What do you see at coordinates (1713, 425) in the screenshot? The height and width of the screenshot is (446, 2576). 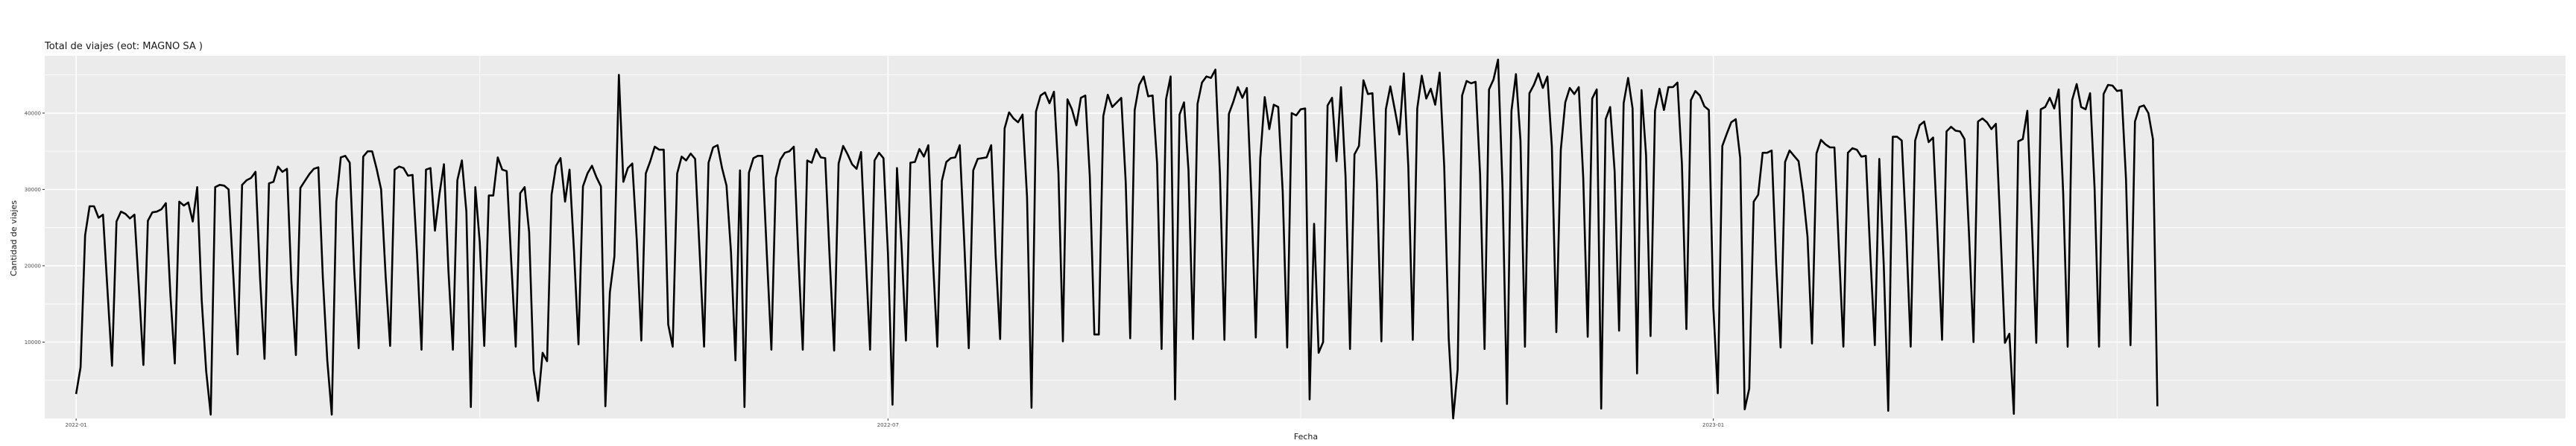 I see `x-tick-label: 2023-01` at bounding box center [1713, 425].